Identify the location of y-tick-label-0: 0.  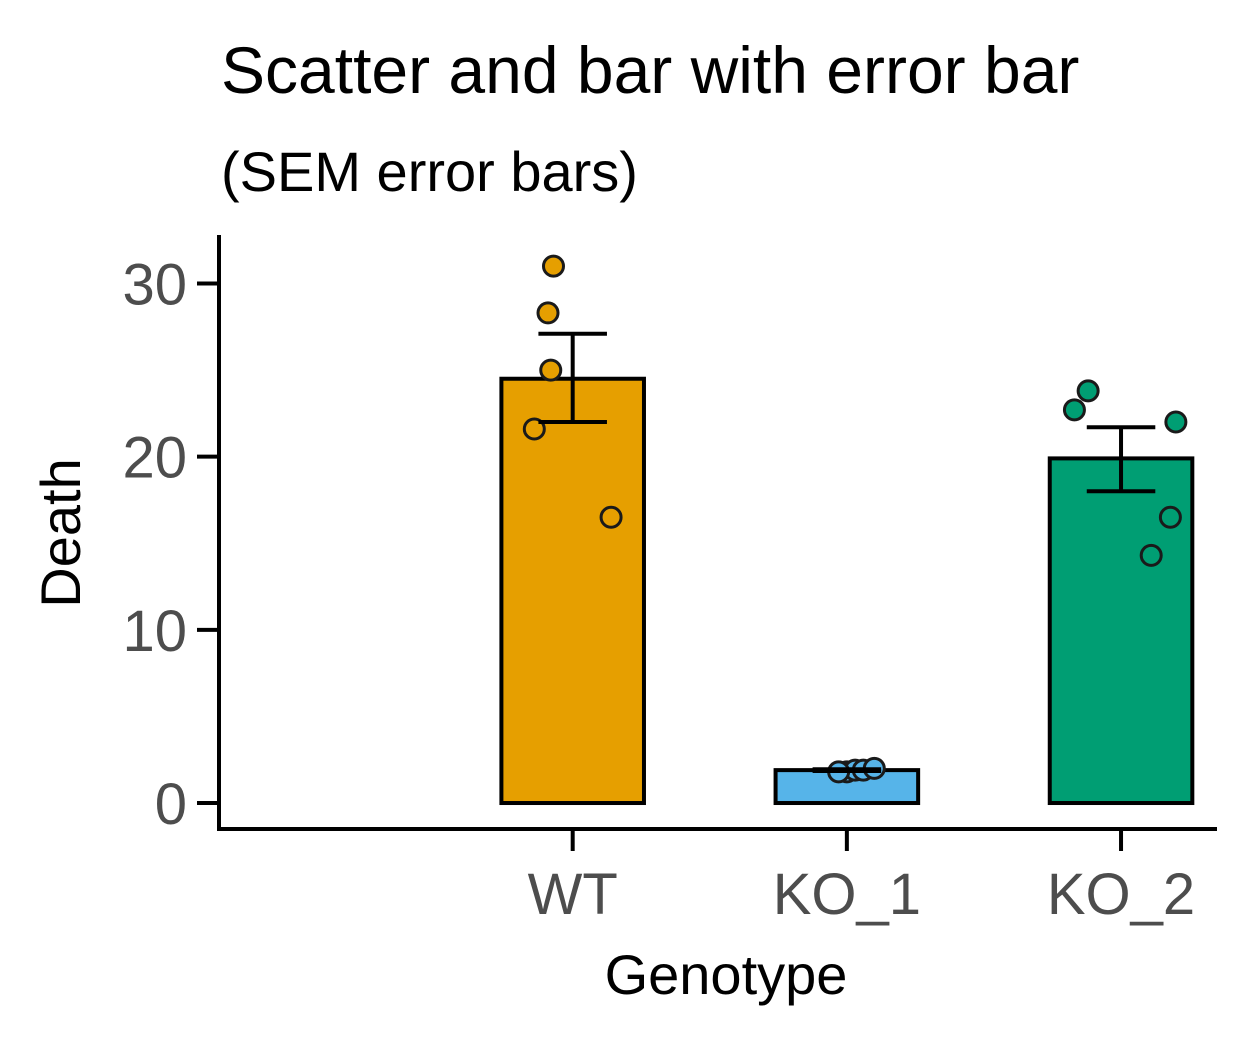
(171, 804).